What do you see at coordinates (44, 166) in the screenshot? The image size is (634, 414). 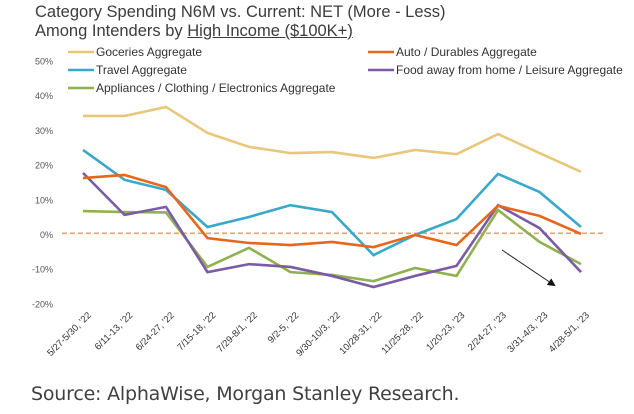 I see `y-tick-label: 20%` at bounding box center [44, 166].